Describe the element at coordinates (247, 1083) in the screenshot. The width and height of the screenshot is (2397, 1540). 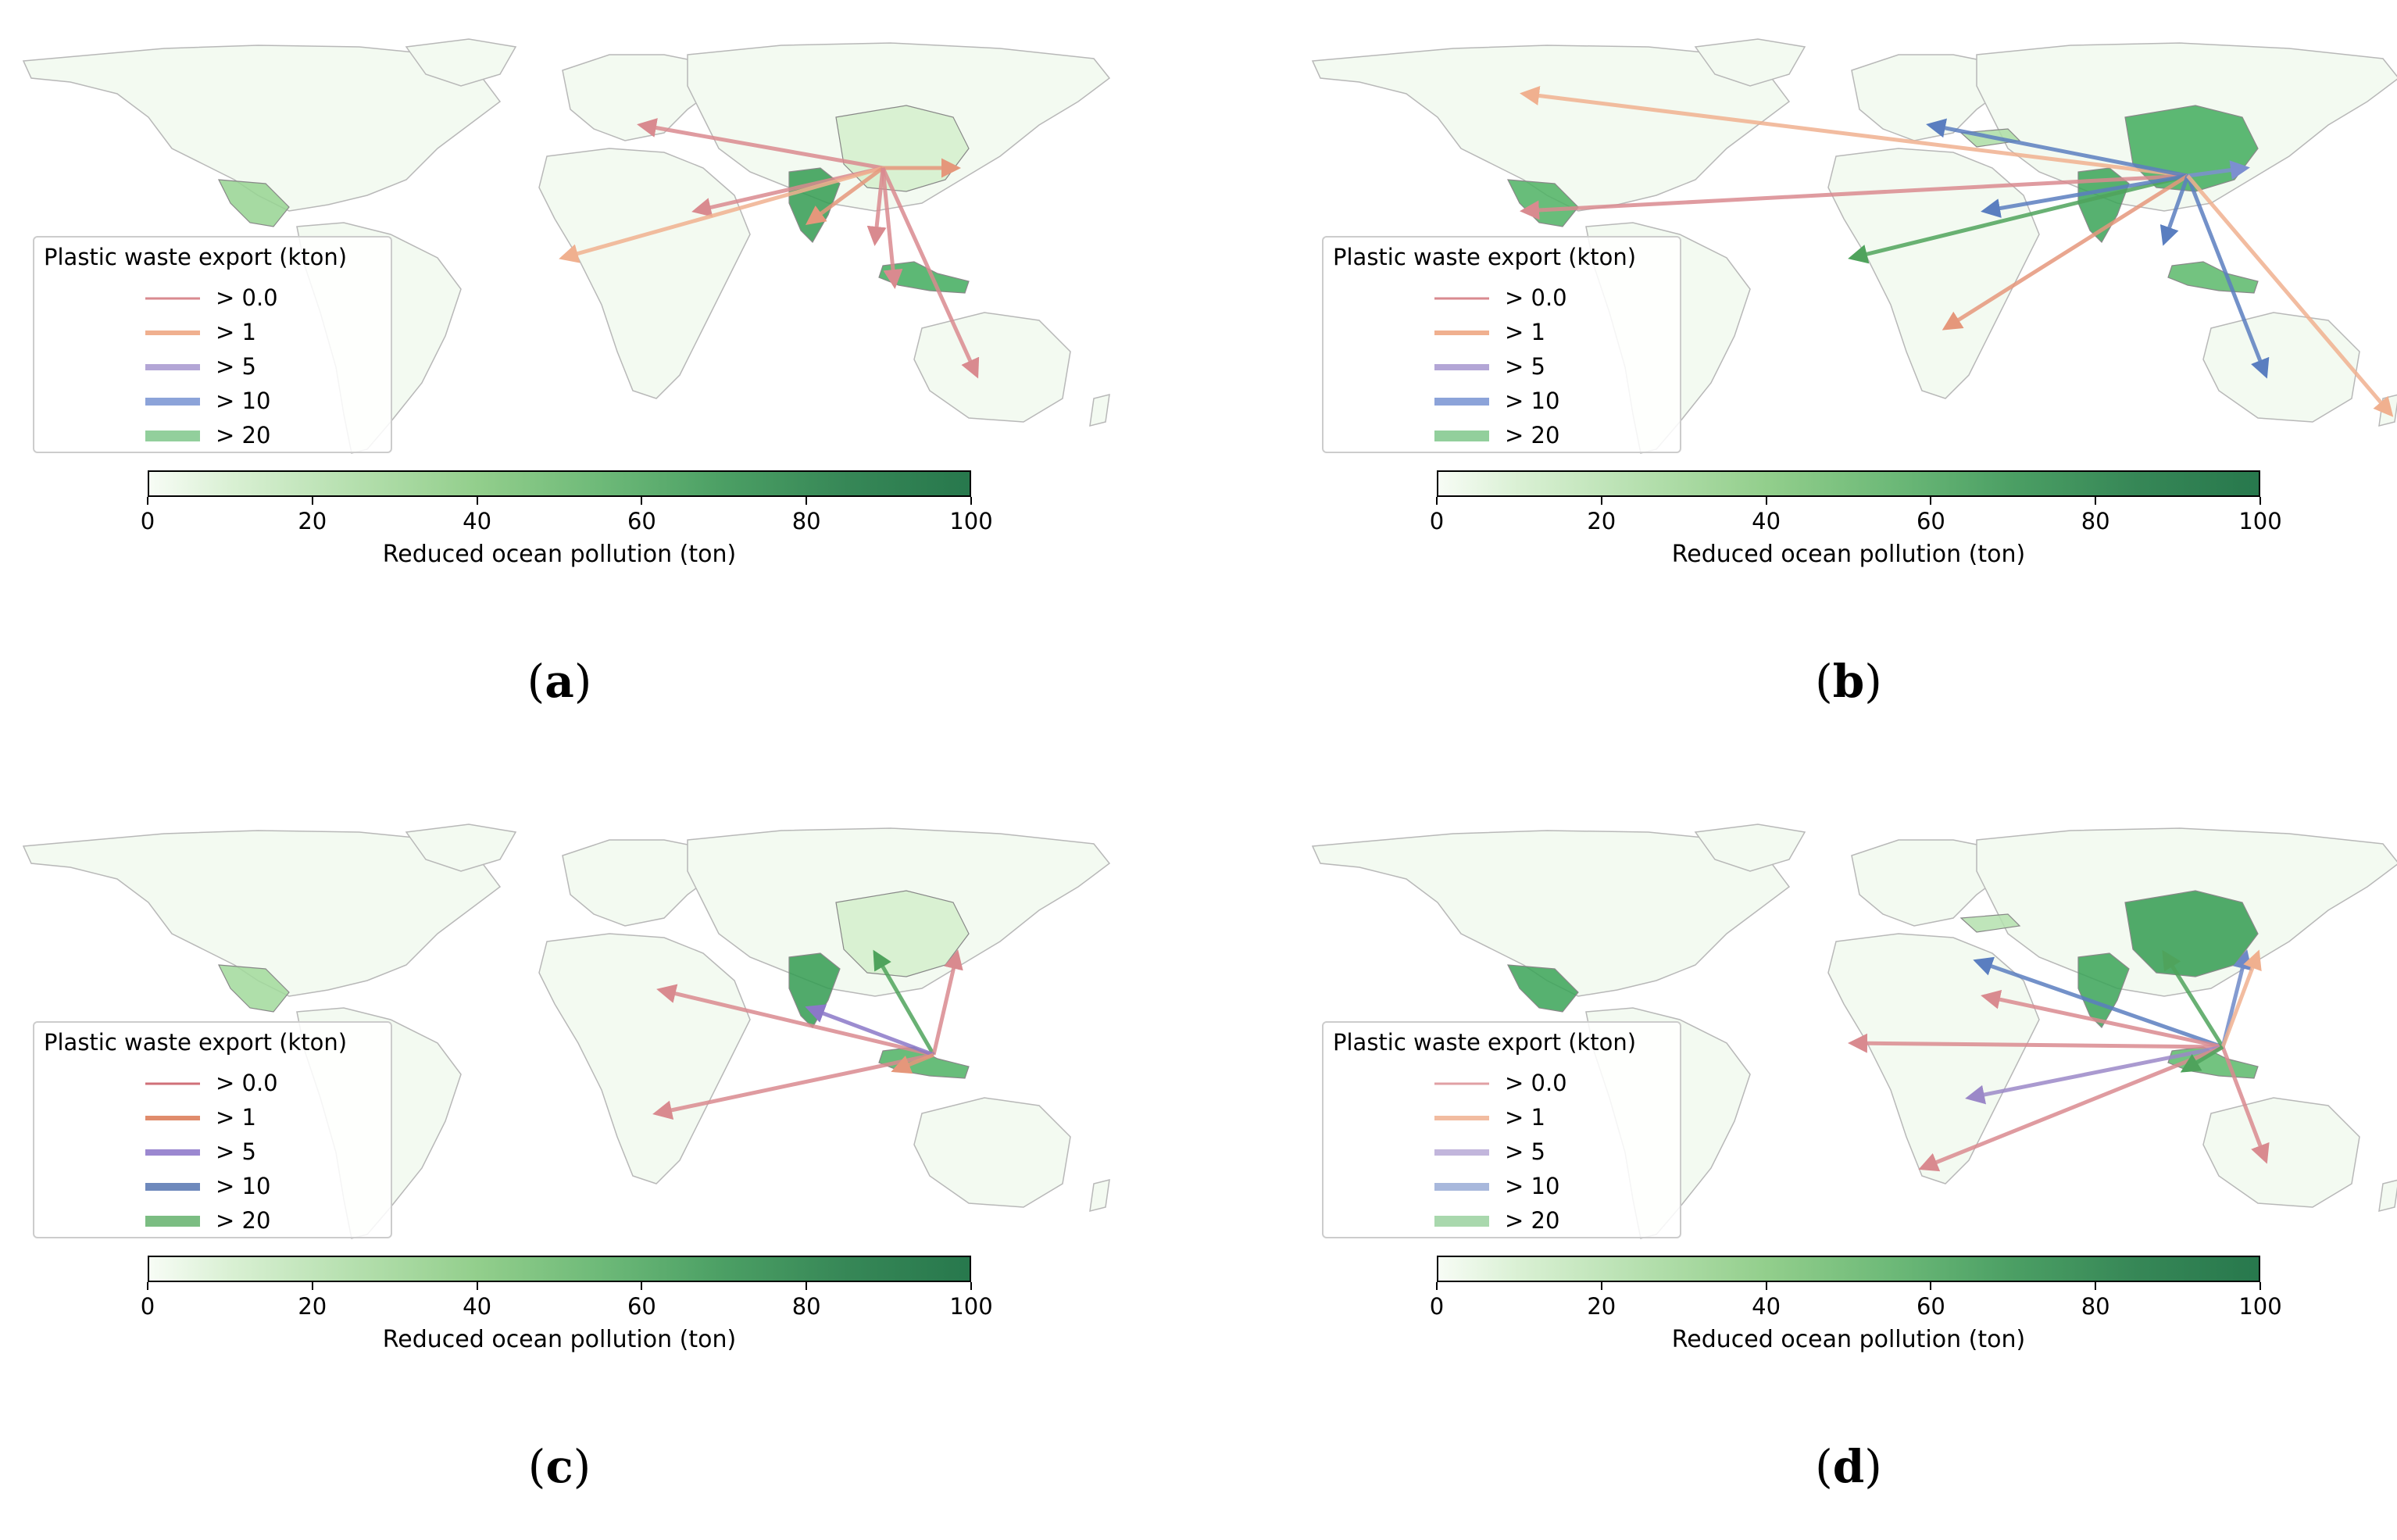
I see `legend-label: > 0.0` at that location.